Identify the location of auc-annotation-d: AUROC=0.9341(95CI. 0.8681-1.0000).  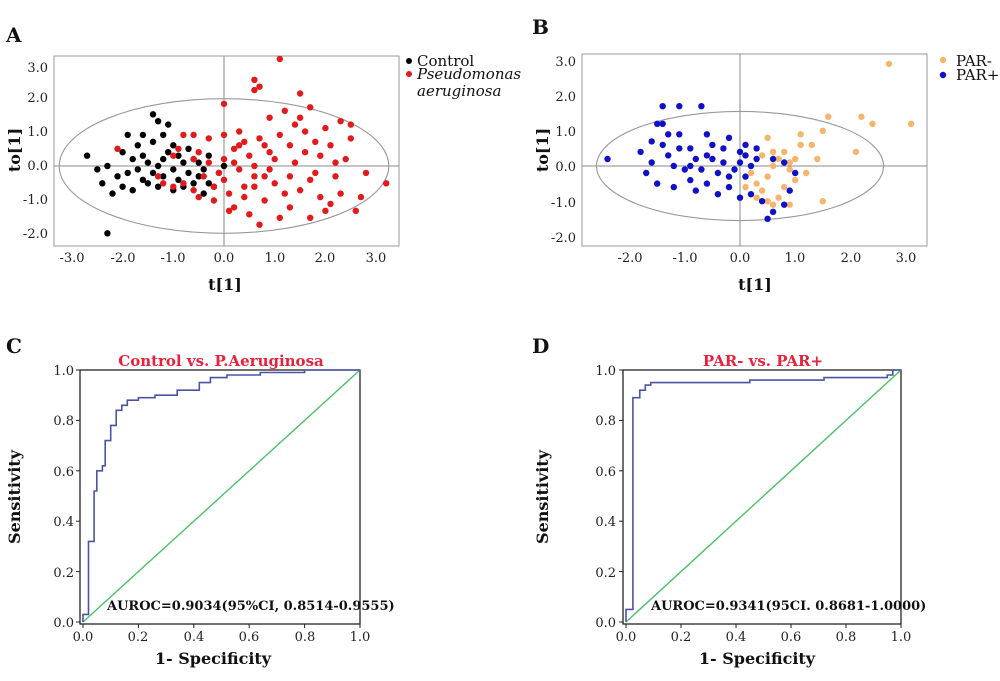
(788, 606).